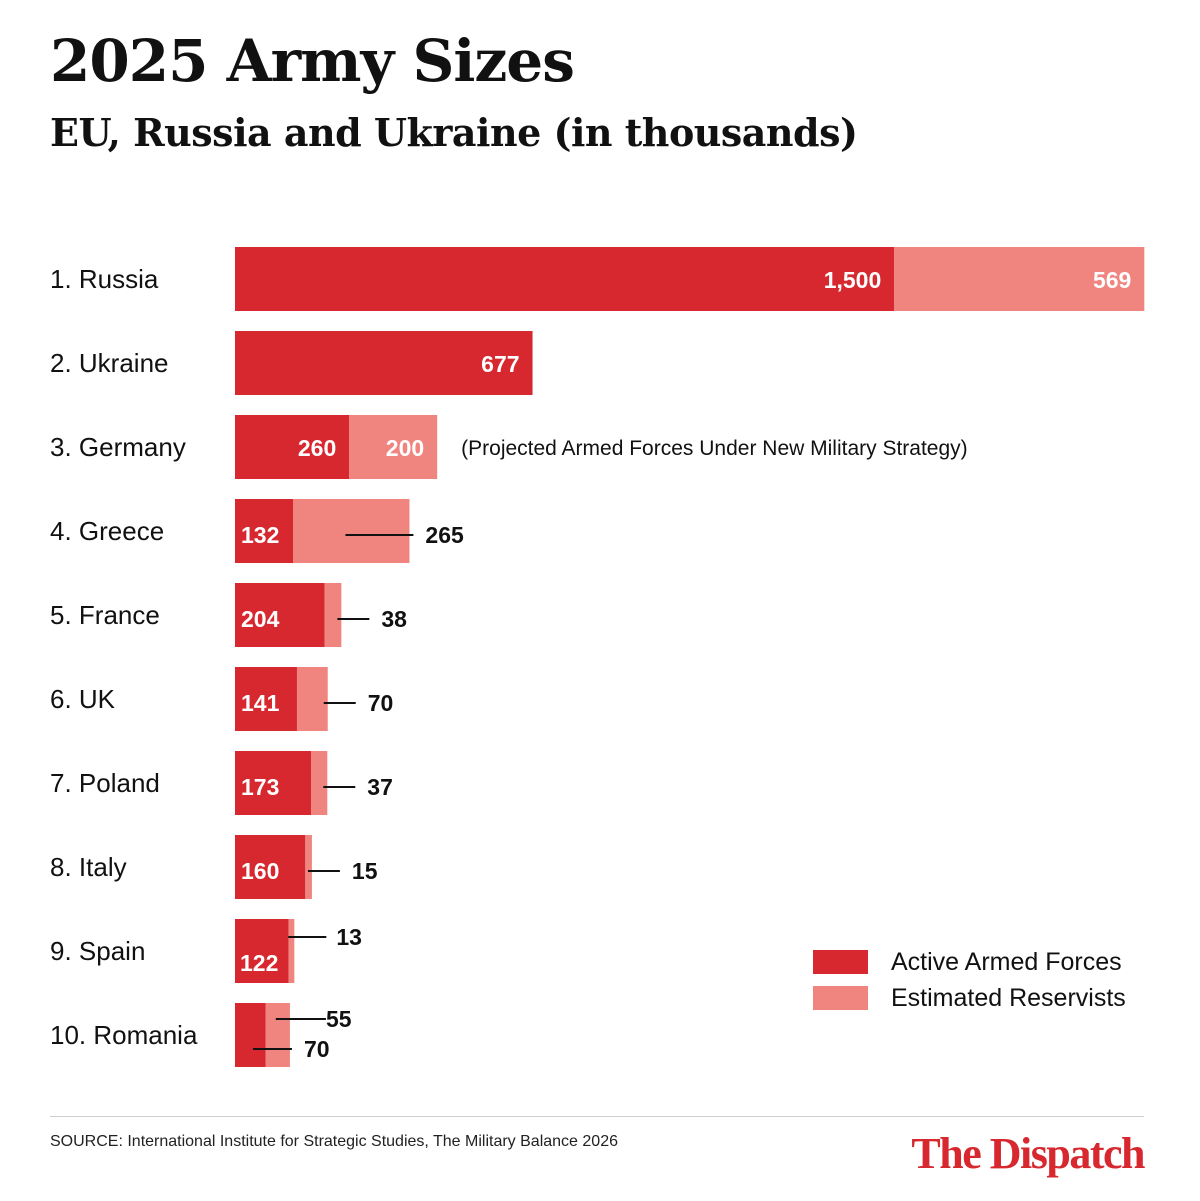 The height and width of the screenshot is (1201, 1200). Describe the element at coordinates (853, 280) in the screenshot. I see `data-label-active: 1,500` at that location.